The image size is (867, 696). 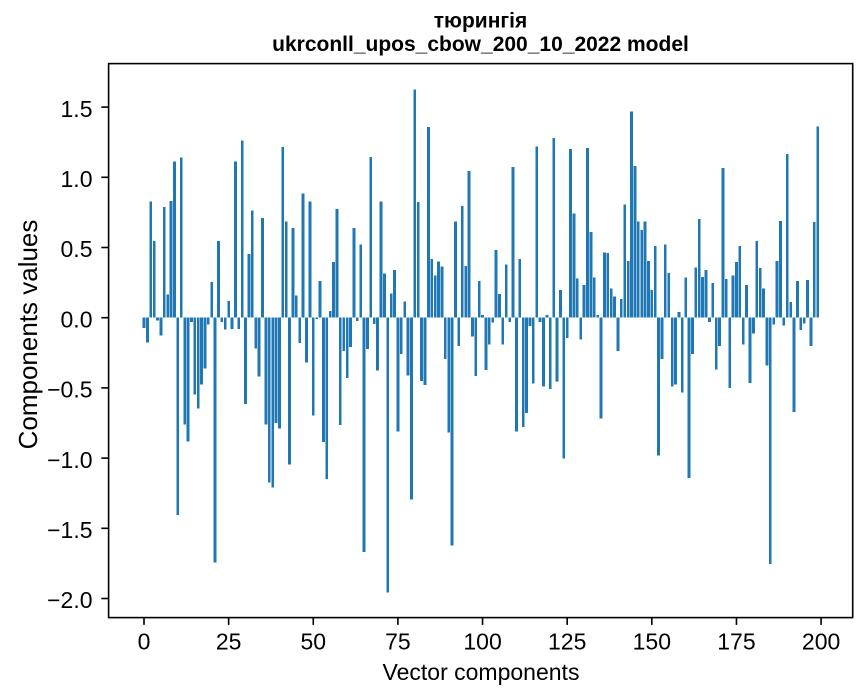 What do you see at coordinates (229, 642) in the screenshot?
I see `svg-text: 25` at bounding box center [229, 642].